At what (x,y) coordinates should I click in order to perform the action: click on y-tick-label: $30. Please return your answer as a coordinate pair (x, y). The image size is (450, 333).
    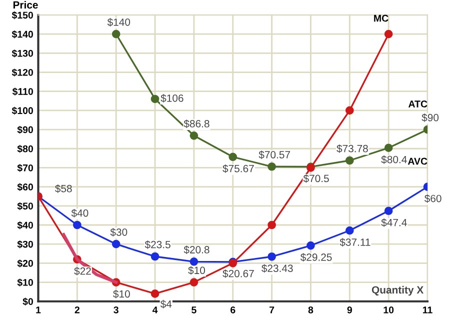
    Looking at the image, I should click on (25, 244).